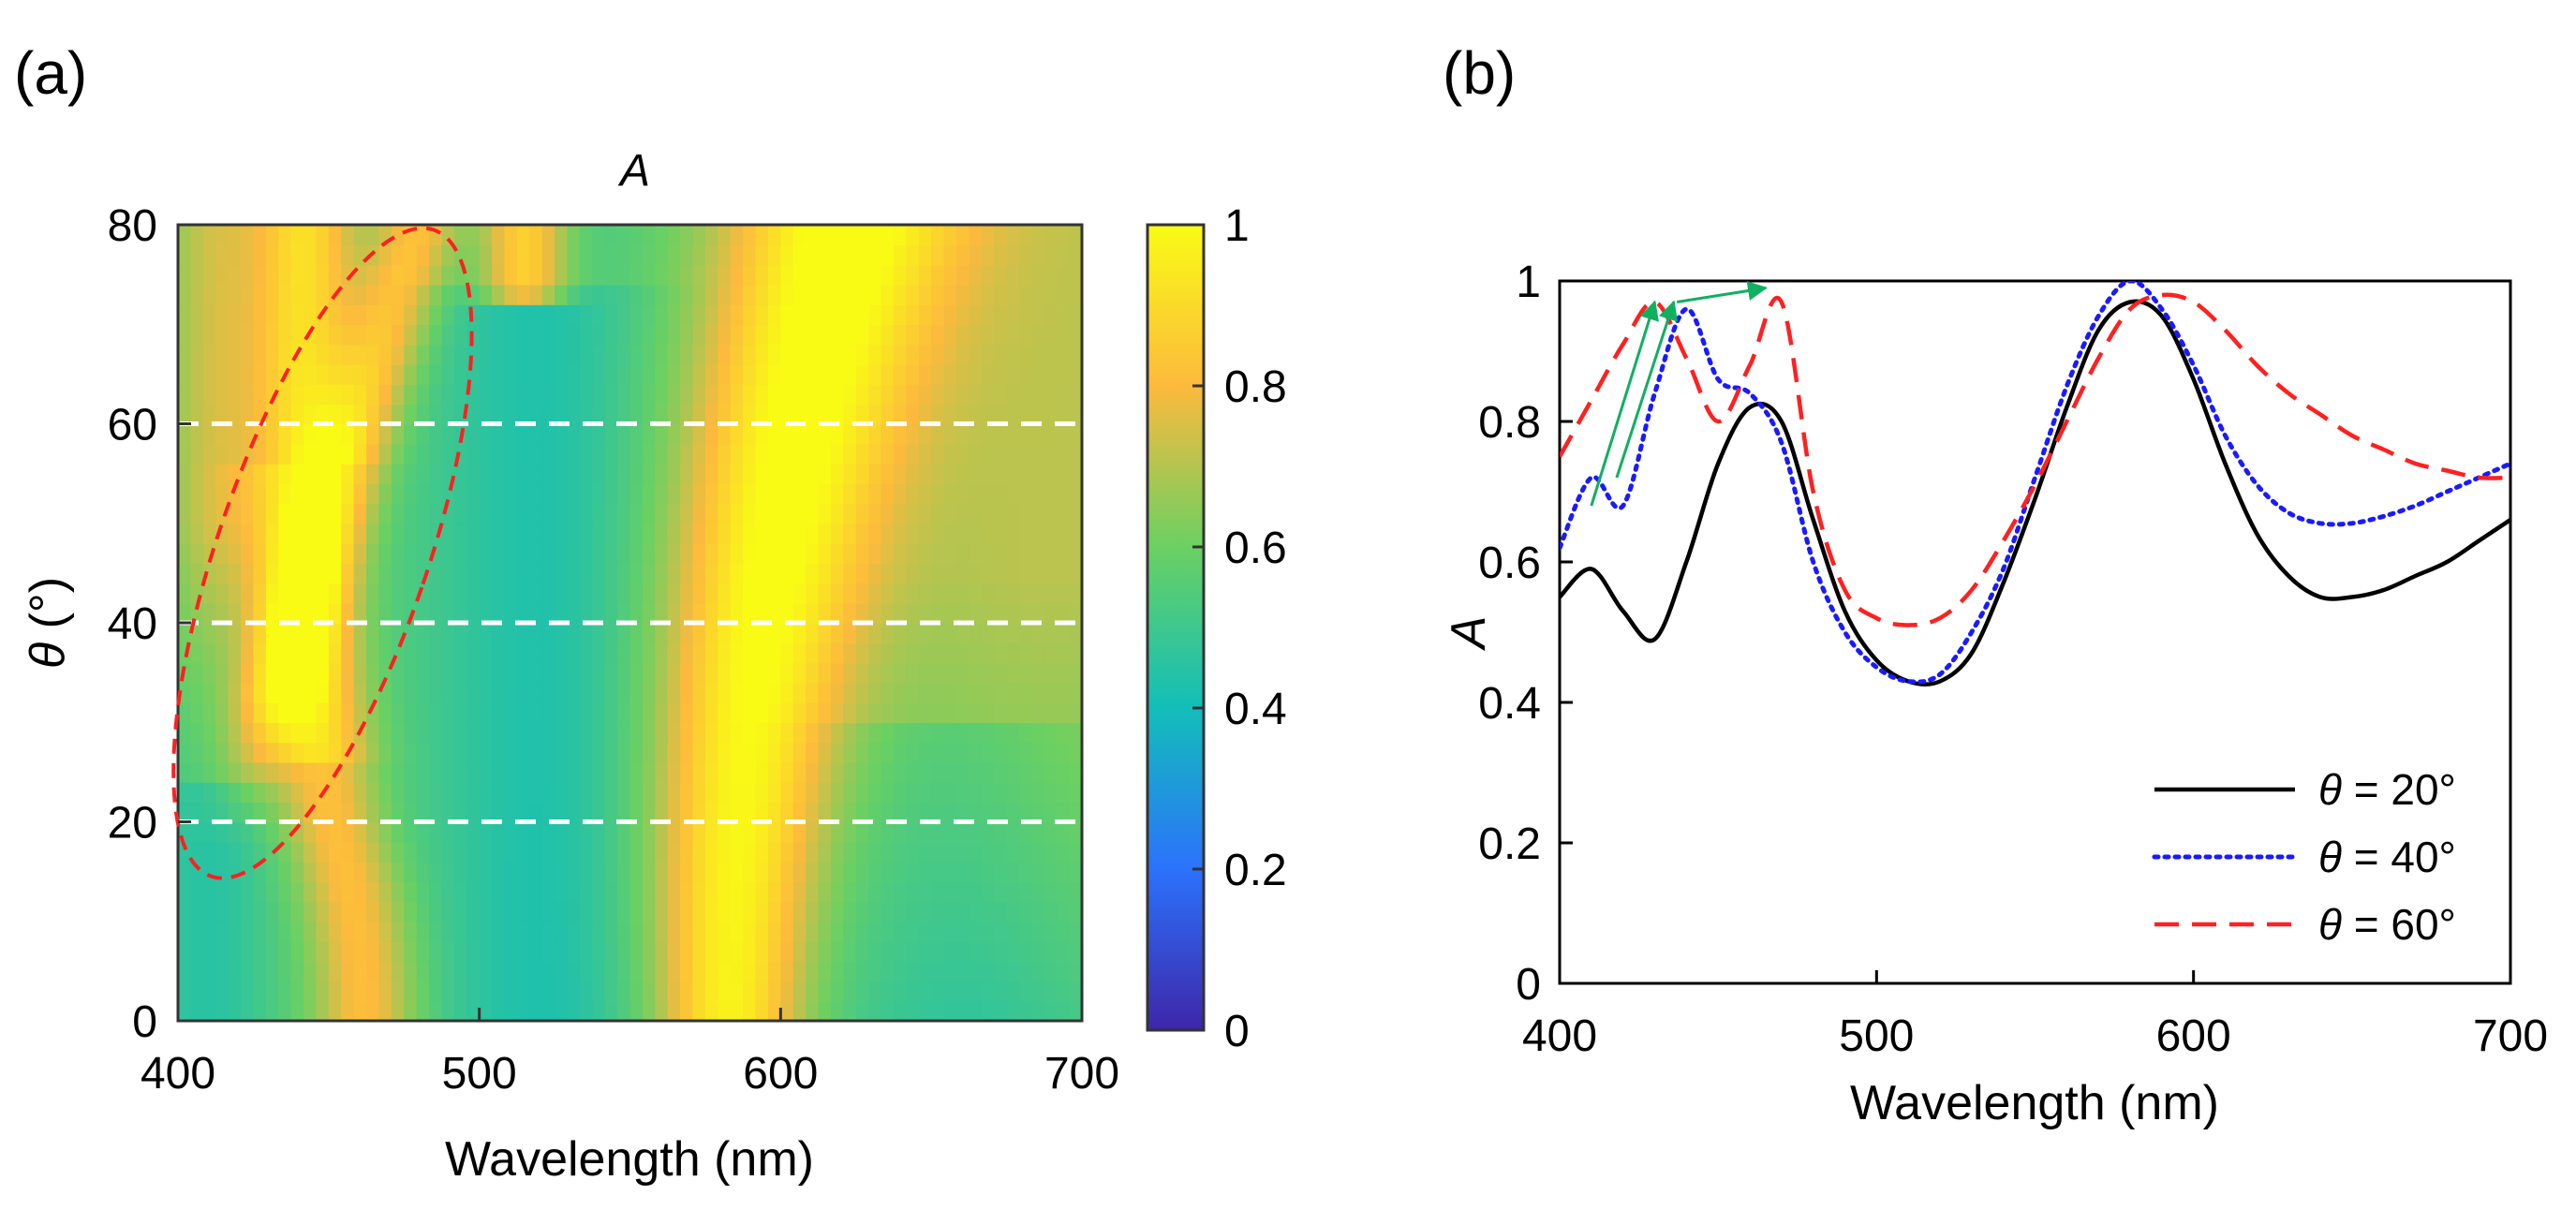  I want to click on legend: θ = 20°θ = 40°θ = 60°, so click(2304, 857).